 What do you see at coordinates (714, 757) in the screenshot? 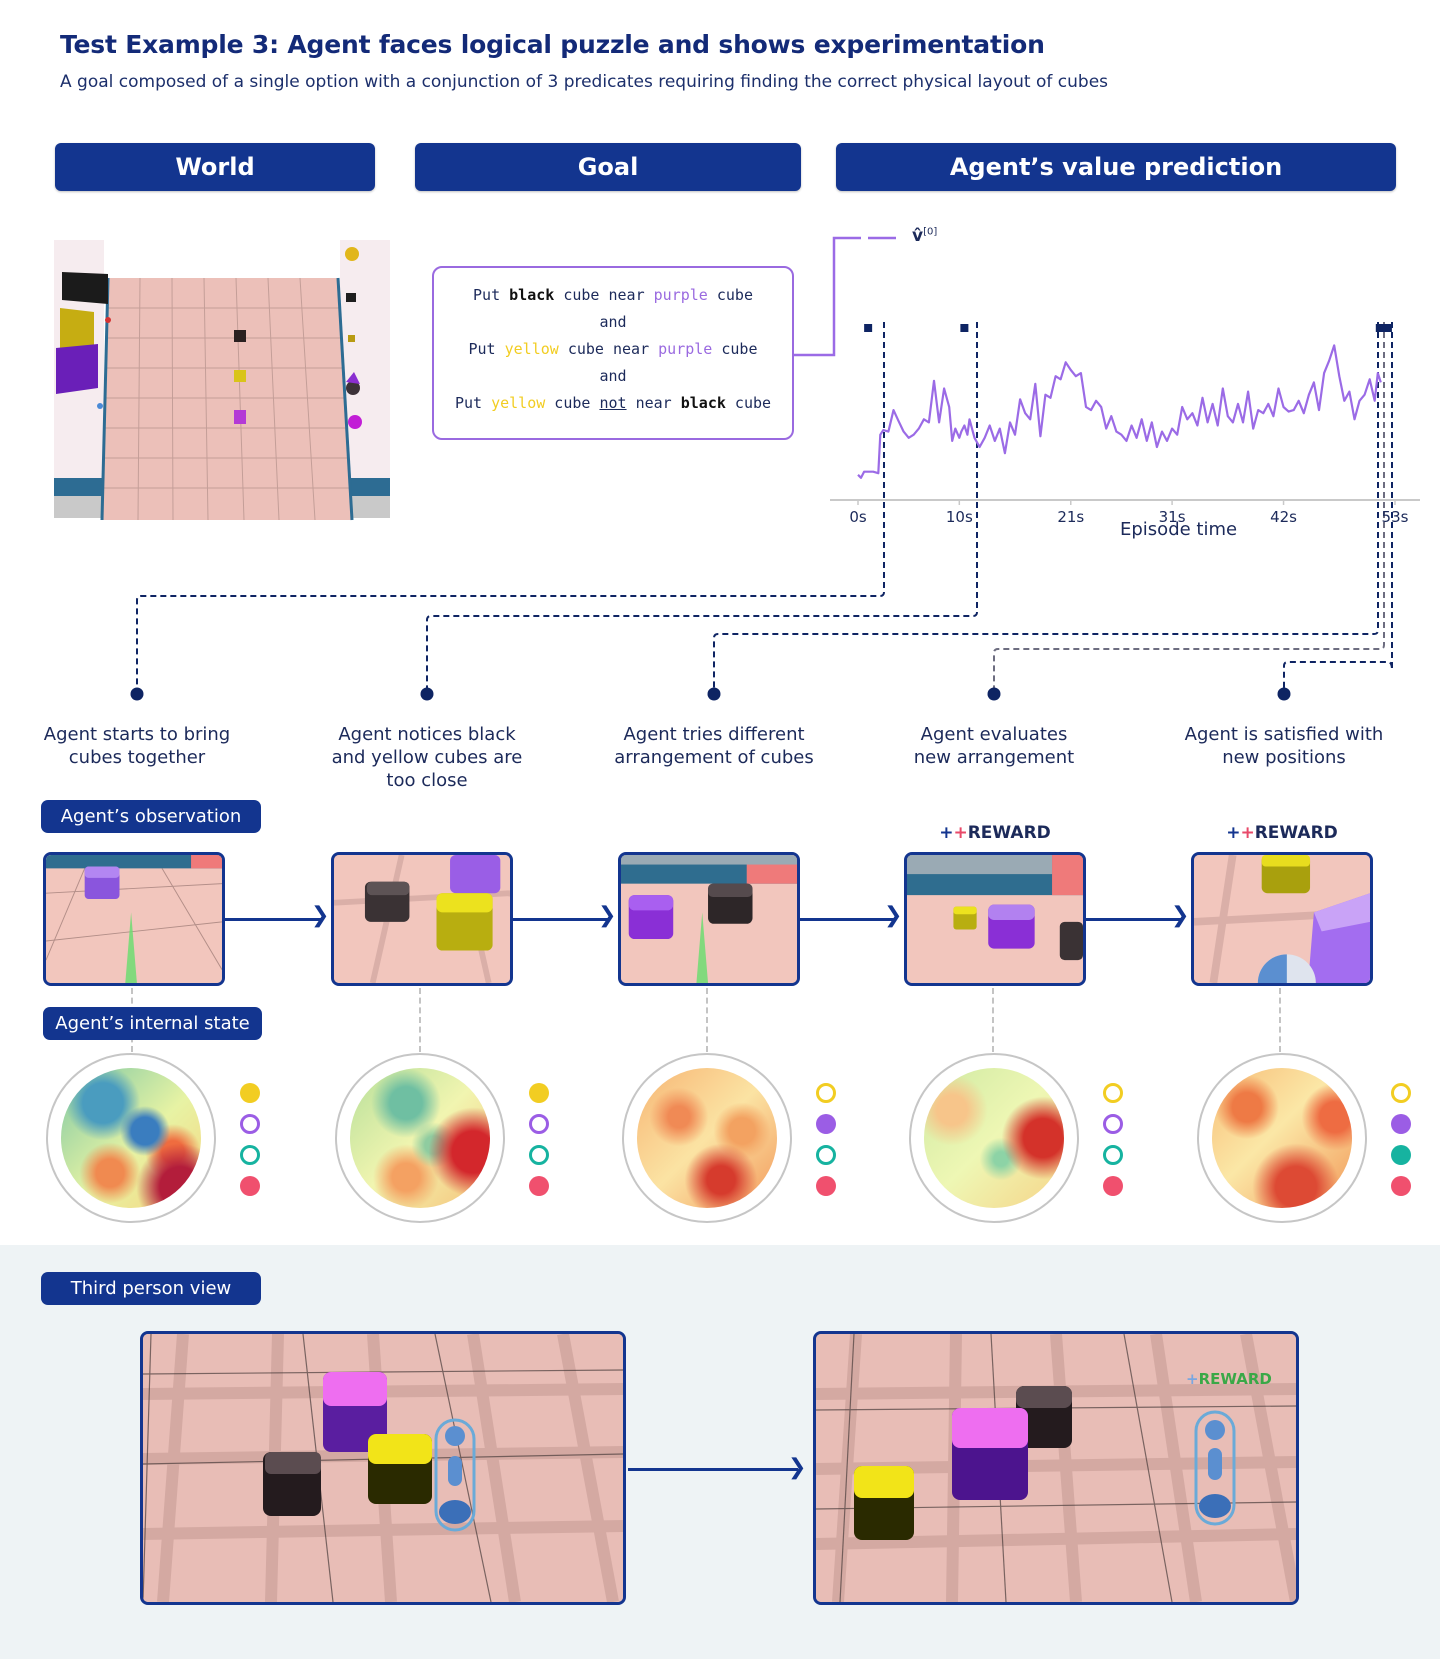
I see `event-label-line: arrangement of cubes` at bounding box center [714, 757].